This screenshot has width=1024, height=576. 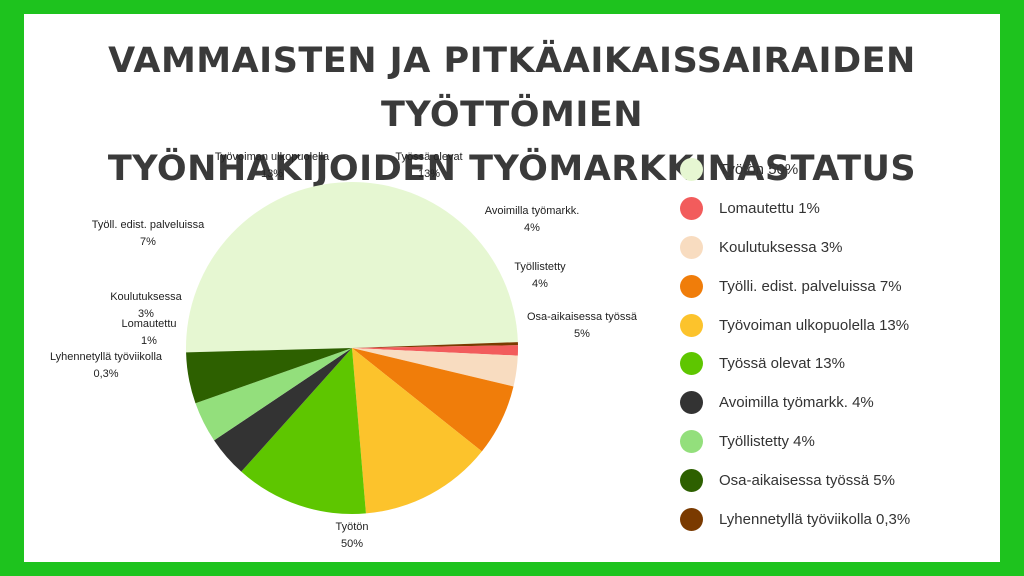 I want to click on slice-label: Avoimilla työmarkk., so click(x=532, y=211).